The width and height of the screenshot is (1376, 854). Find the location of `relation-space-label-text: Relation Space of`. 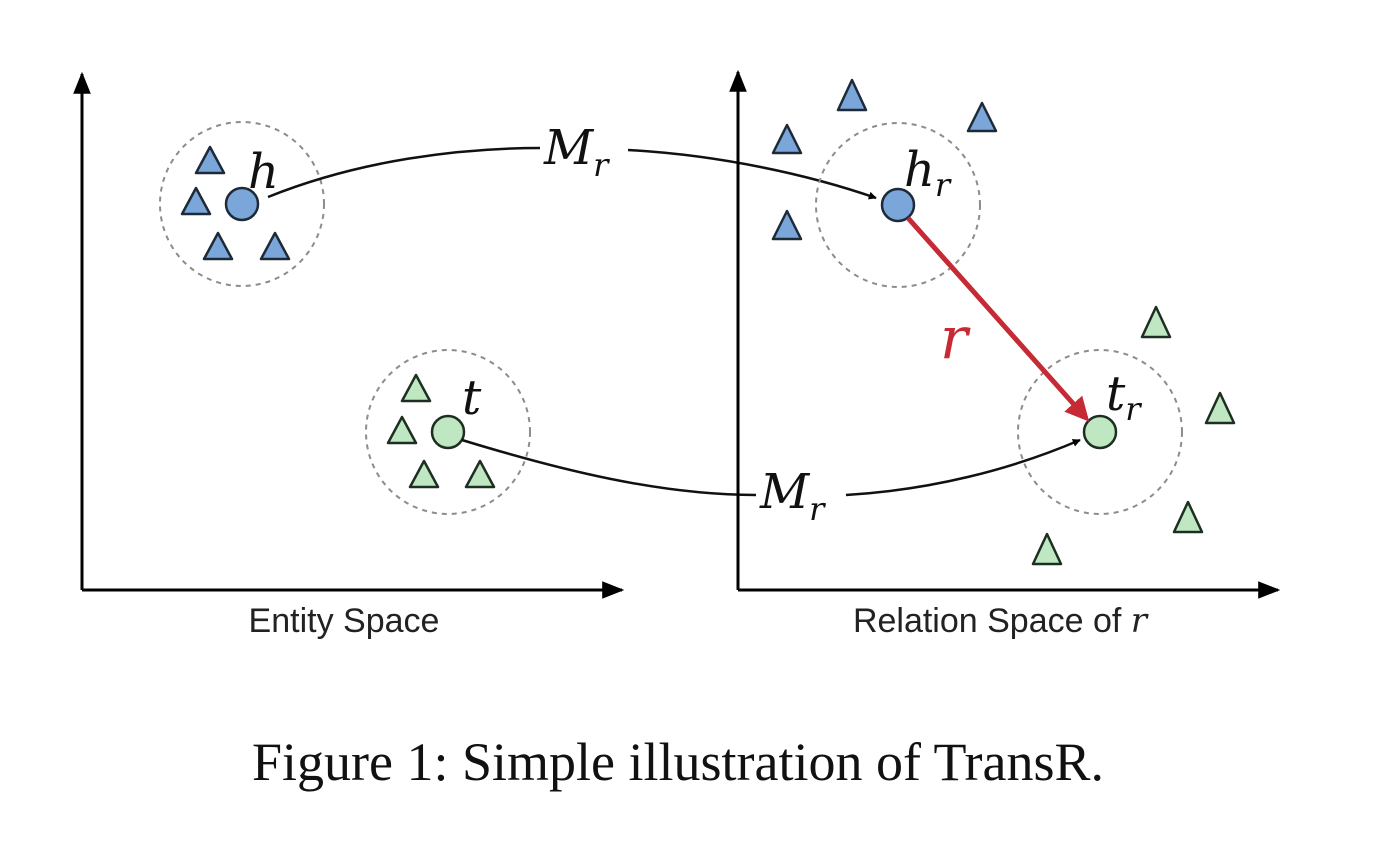

relation-space-label-text: Relation Space of is located at coordinates (992, 621).